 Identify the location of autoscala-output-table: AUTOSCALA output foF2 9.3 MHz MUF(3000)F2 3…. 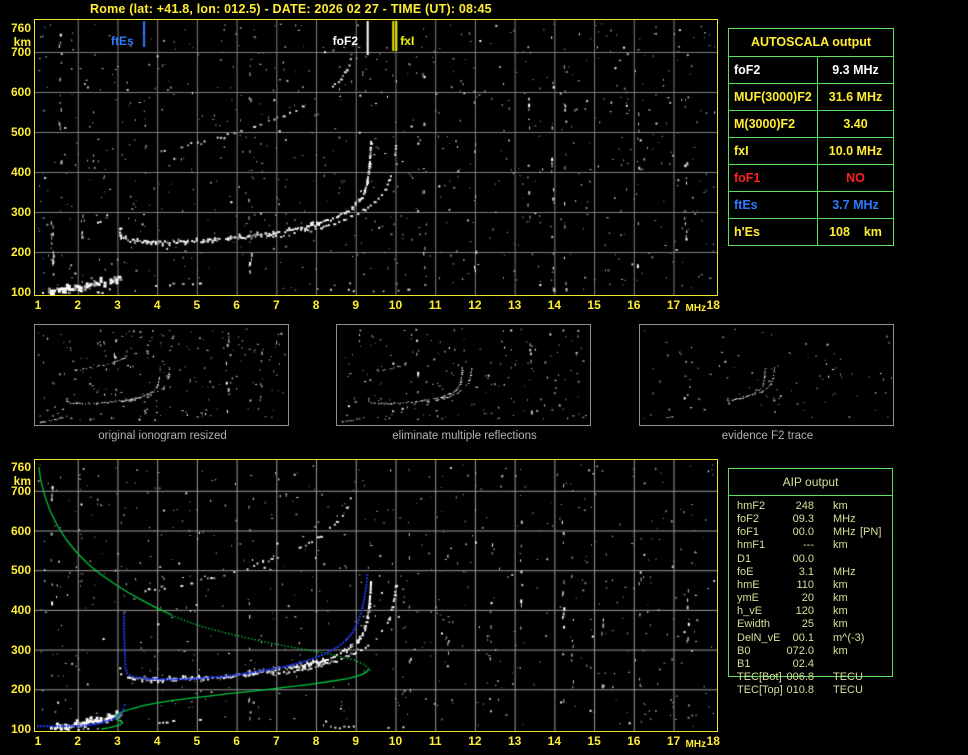
(811, 137).